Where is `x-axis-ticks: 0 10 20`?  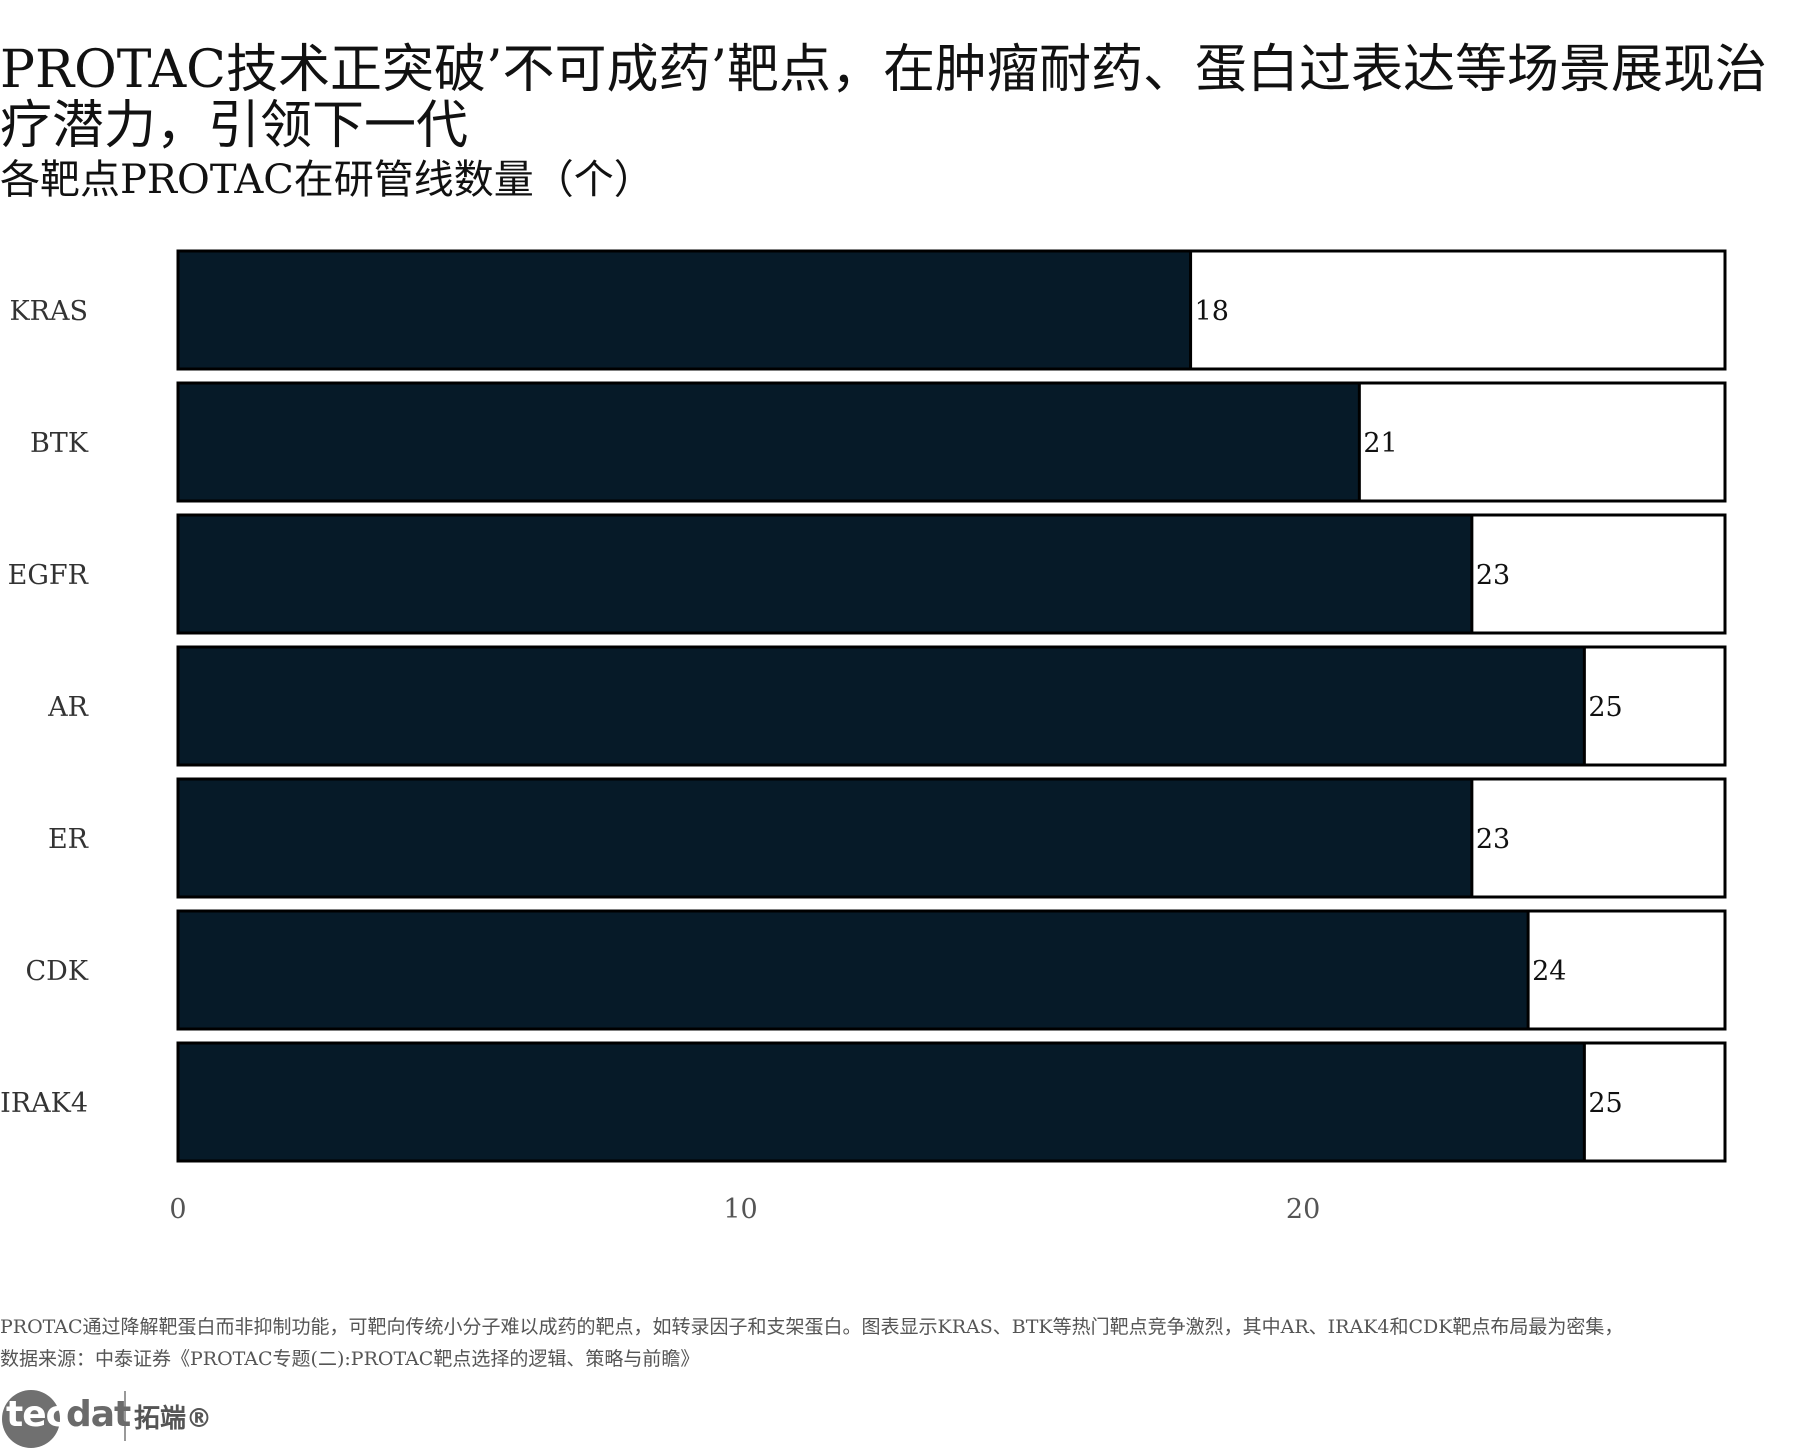
x-axis-ticks: 0 10 20 is located at coordinates (744, 1209).